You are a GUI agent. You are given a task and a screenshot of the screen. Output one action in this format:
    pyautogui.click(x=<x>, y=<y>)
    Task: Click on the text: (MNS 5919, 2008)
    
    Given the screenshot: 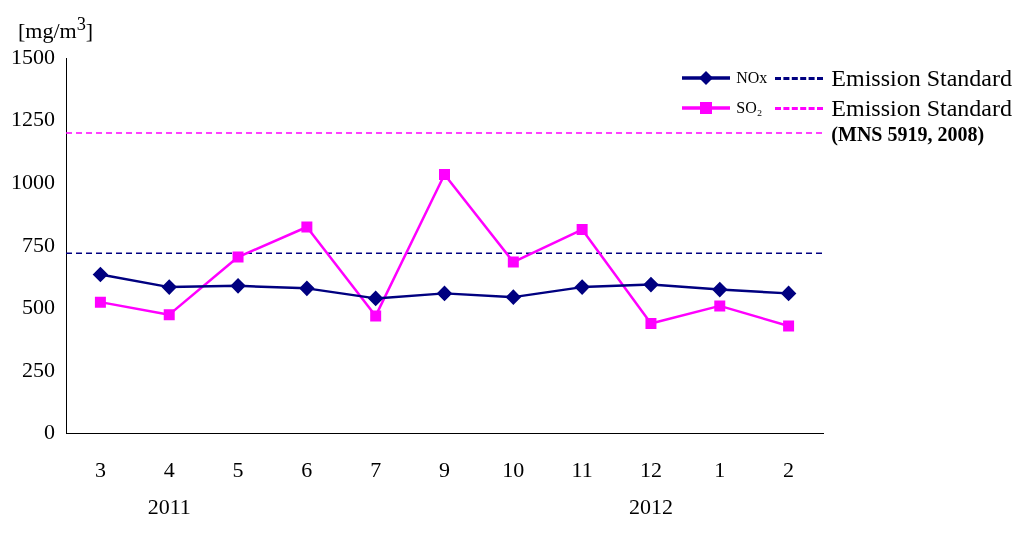 What is the action you would take?
    pyautogui.click(x=908, y=134)
    